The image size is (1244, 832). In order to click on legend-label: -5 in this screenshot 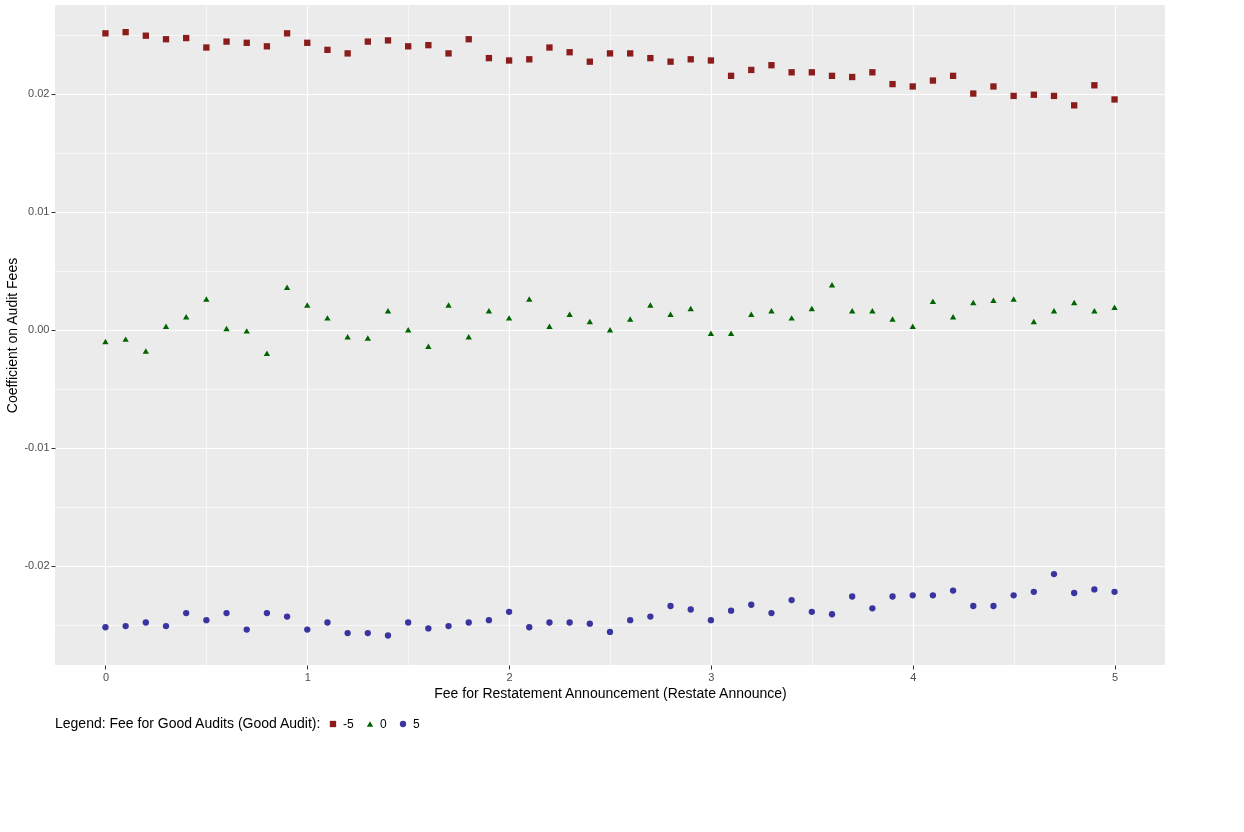, I will do `click(348, 724)`.